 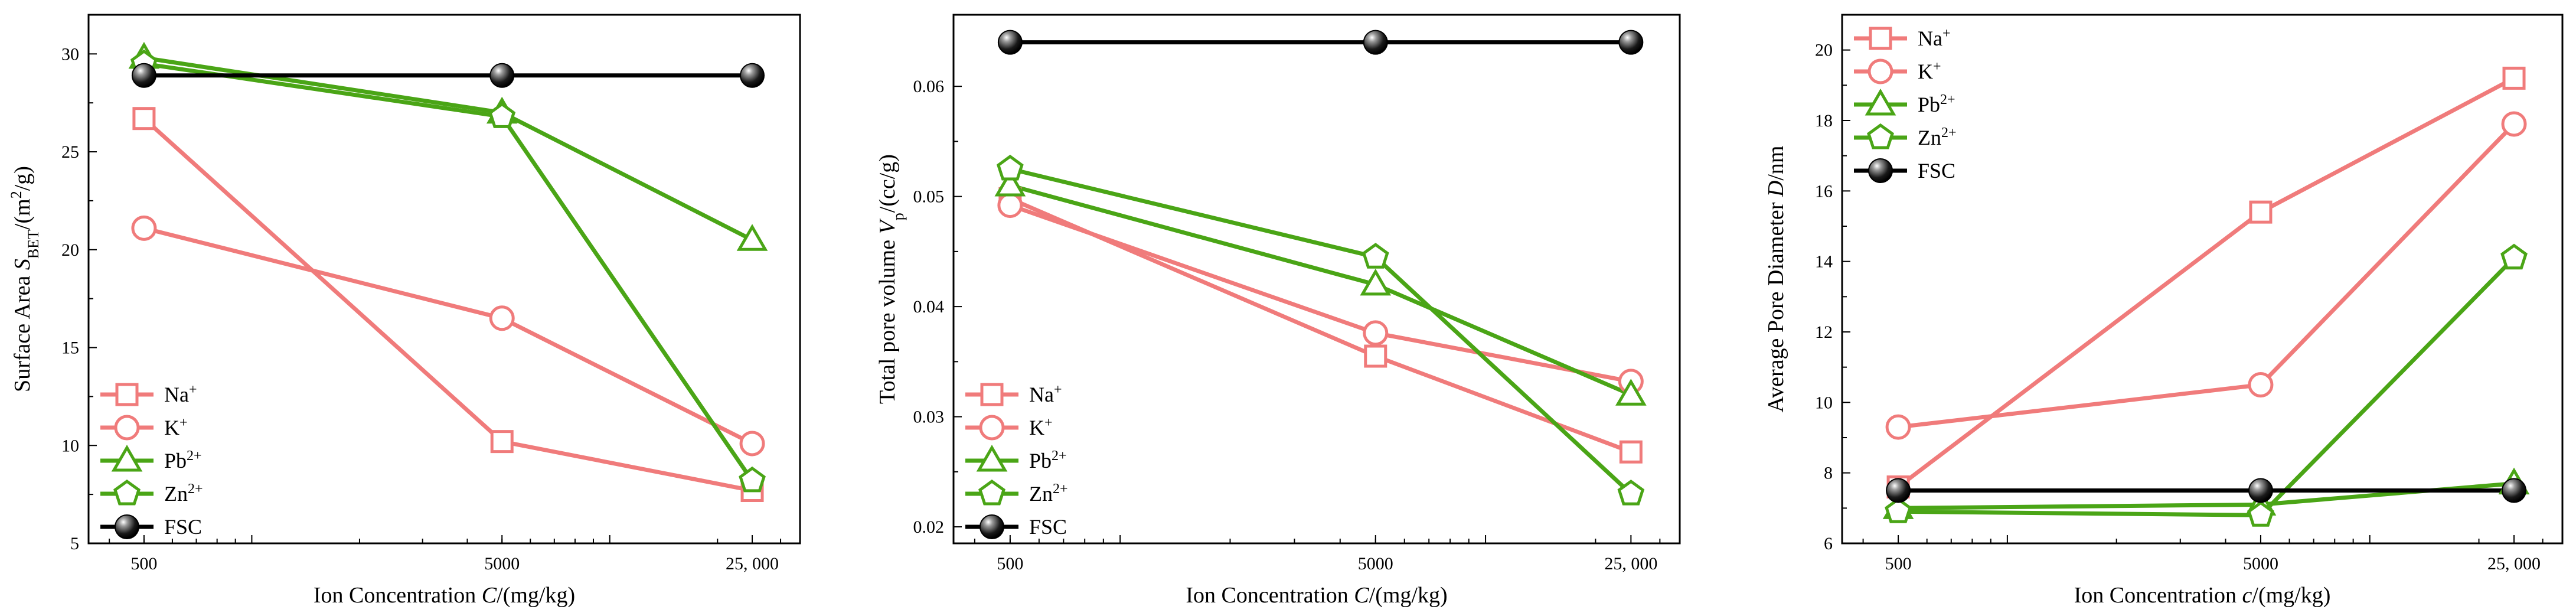 I want to click on y-axis-label-var: V, so click(x=887, y=226).